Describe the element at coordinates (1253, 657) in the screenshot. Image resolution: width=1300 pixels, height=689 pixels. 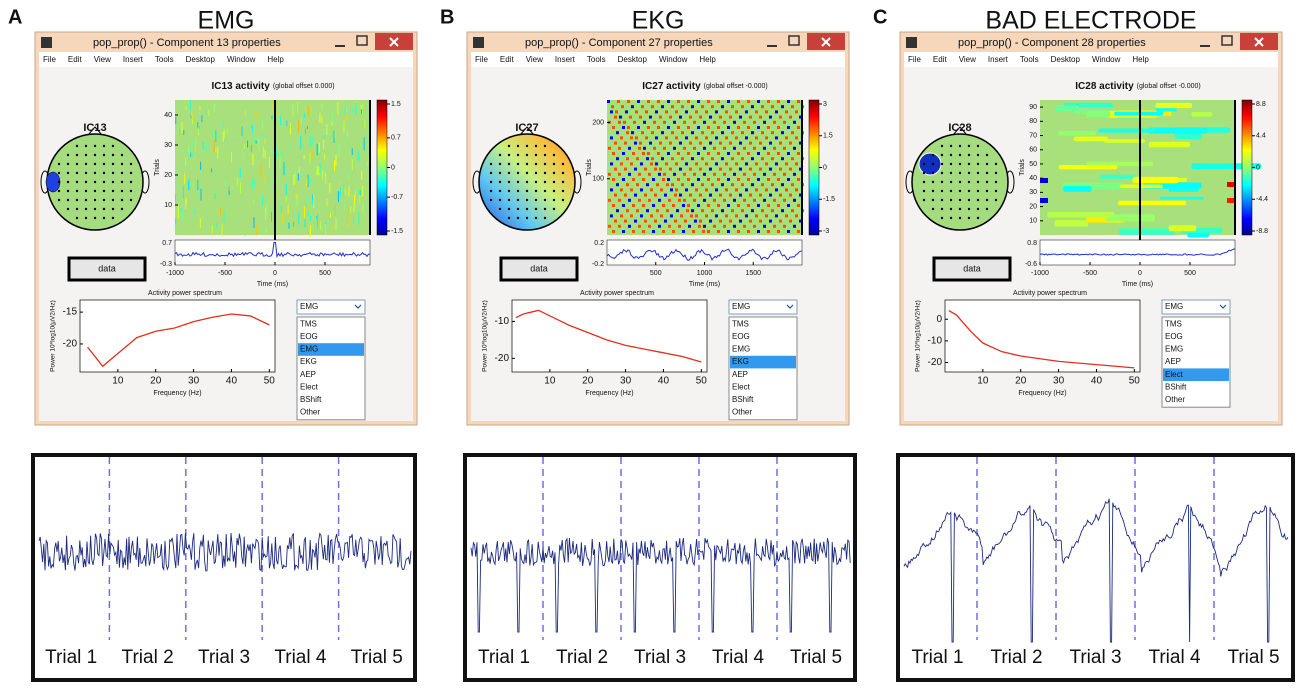
I see `trial-label: Trial 5` at that location.